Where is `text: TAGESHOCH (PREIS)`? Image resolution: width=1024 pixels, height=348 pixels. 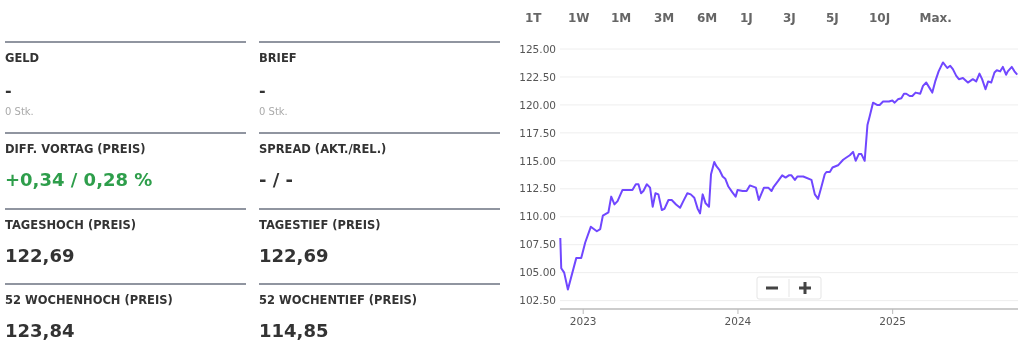 text: TAGESHOCH (PREIS) is located at coordinates (71, 225).